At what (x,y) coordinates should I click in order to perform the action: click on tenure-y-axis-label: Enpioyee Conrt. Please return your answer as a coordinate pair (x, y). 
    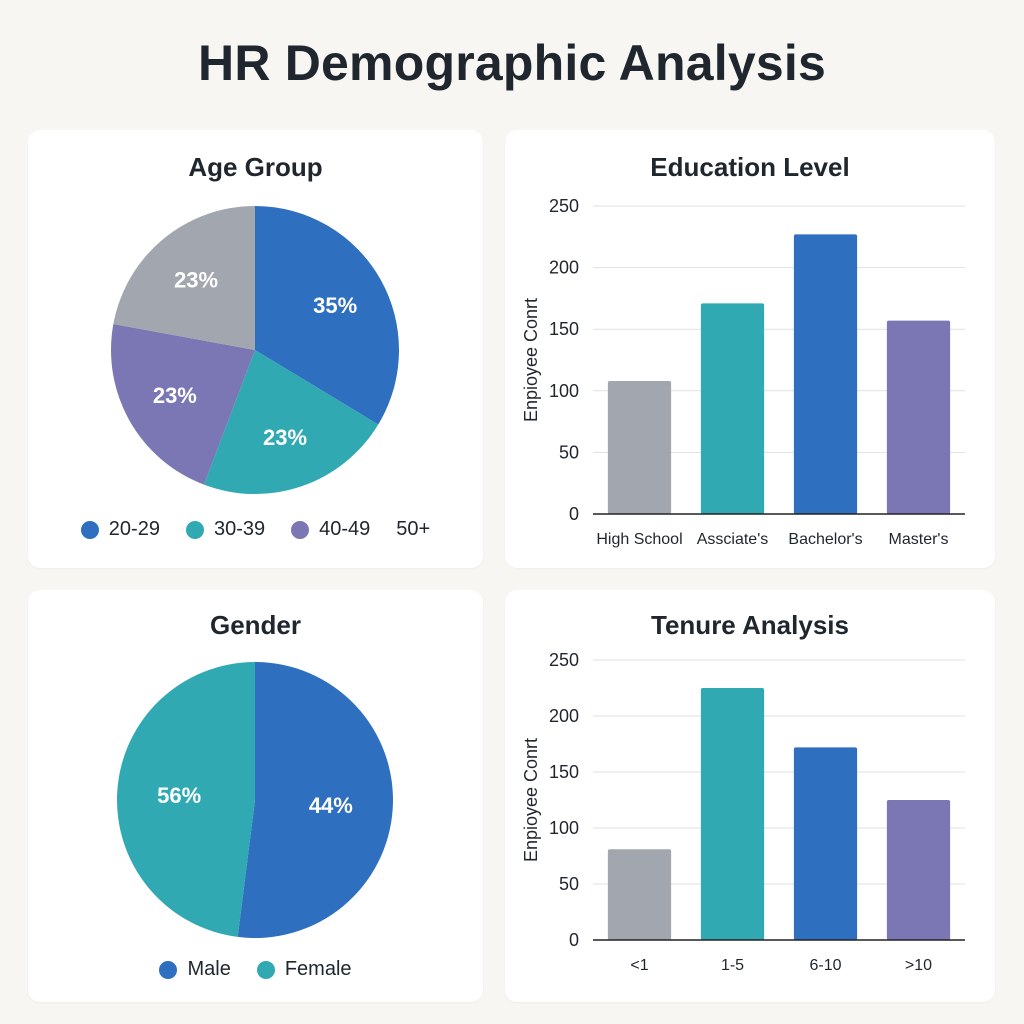
    Looking at the image, I should click on (531, 800).